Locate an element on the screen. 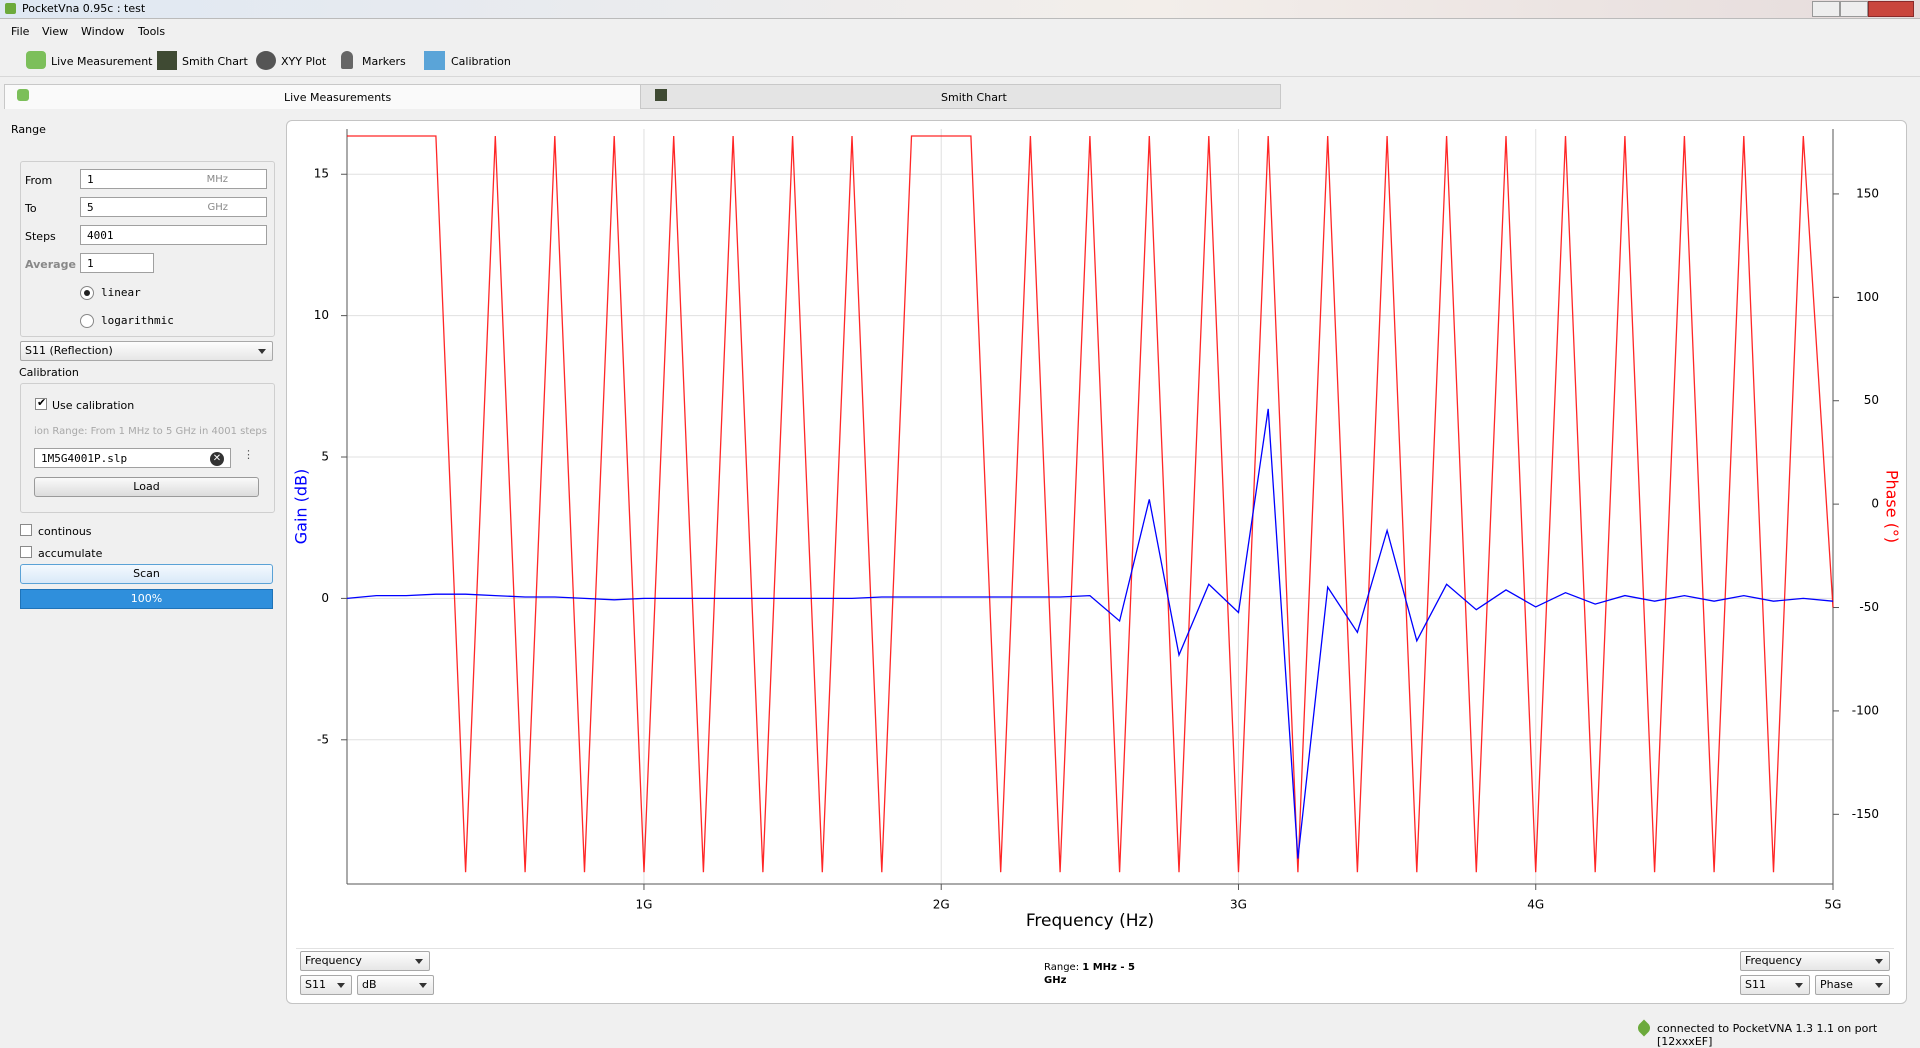  scan-button: Scan is located at coordinates (146, 574).